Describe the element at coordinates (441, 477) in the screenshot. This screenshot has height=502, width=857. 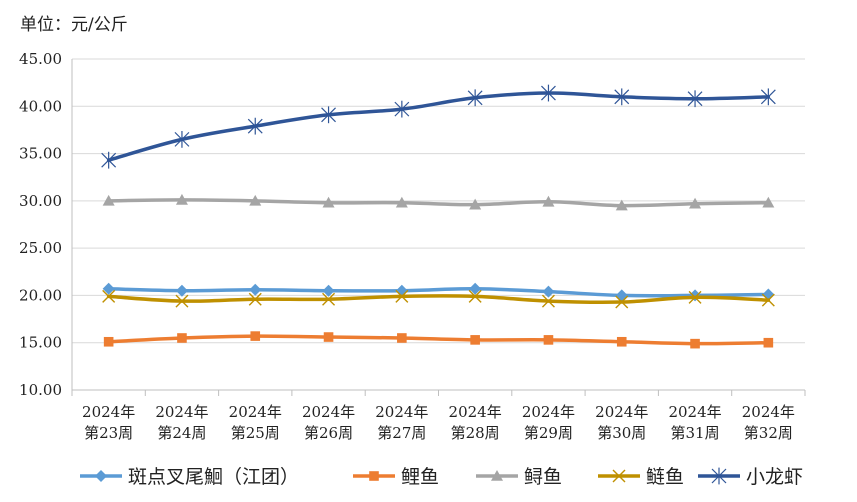
I see `legend: 斑点叉尾鮰（江团） 鲤鱼 鲟鱼 鲢鱼 小龙虾` at that location.